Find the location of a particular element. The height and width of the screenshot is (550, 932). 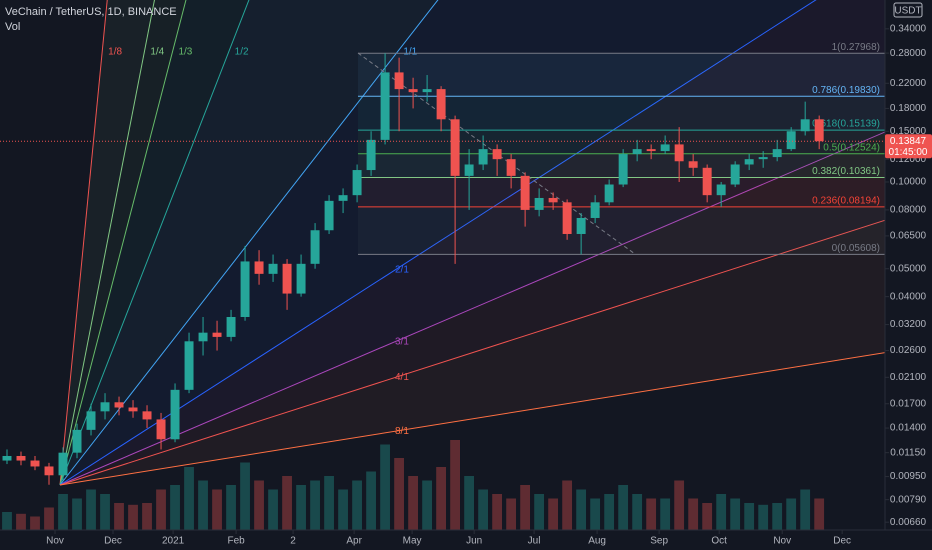

currency-box is located at coordinates (908, 10).